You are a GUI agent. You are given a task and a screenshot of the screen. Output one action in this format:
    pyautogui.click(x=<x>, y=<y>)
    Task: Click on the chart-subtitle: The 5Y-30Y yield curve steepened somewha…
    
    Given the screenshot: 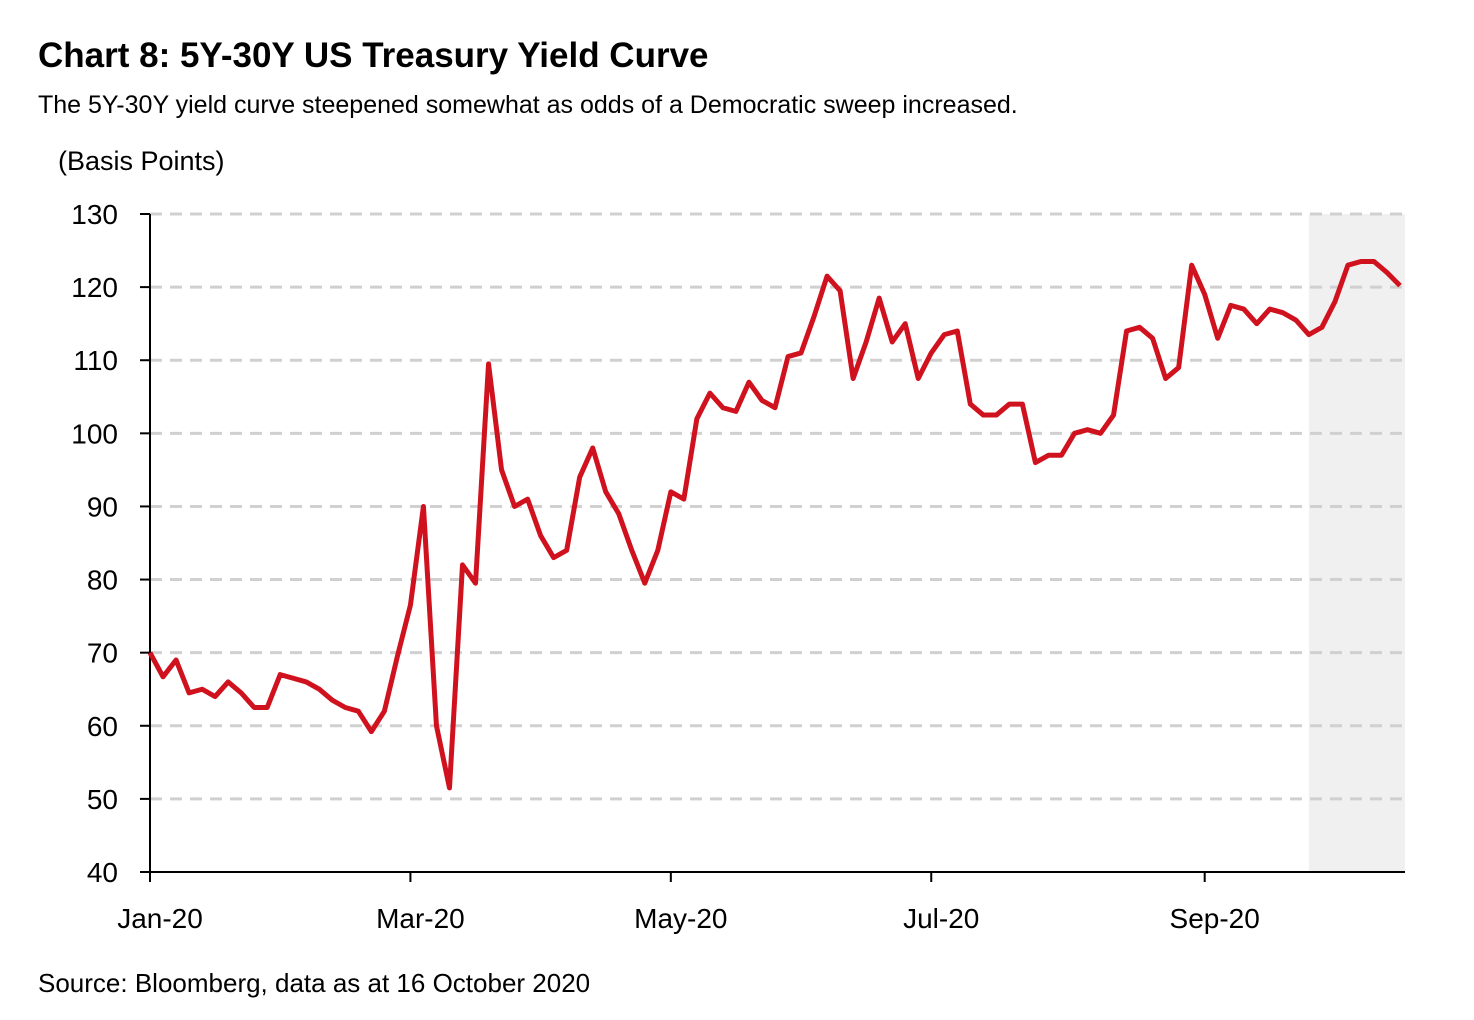 What is the action you would take?
    pyautogui.click(x=528, y=105)
    